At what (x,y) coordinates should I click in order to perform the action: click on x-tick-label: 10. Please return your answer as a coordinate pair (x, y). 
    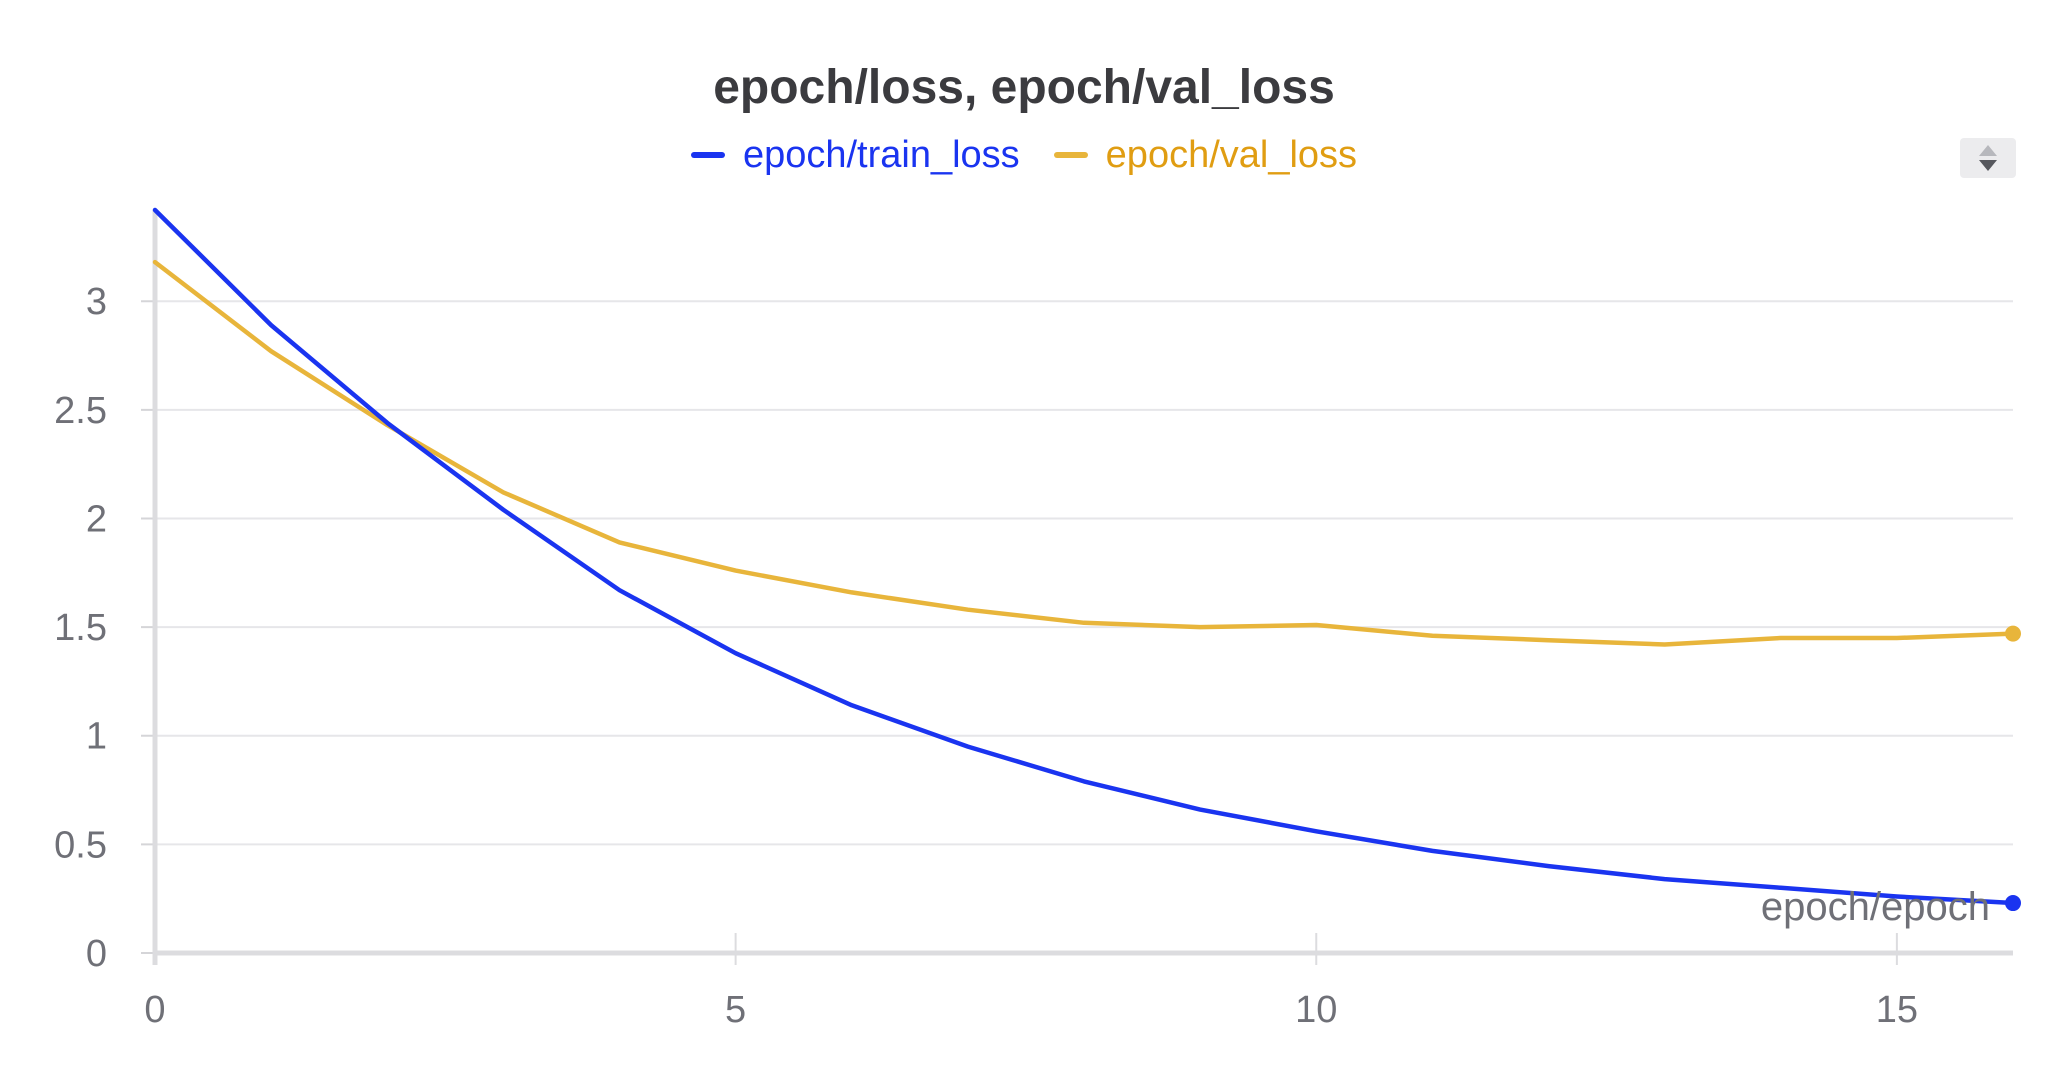
    Looking at the image, I should click on (1316, 1010).